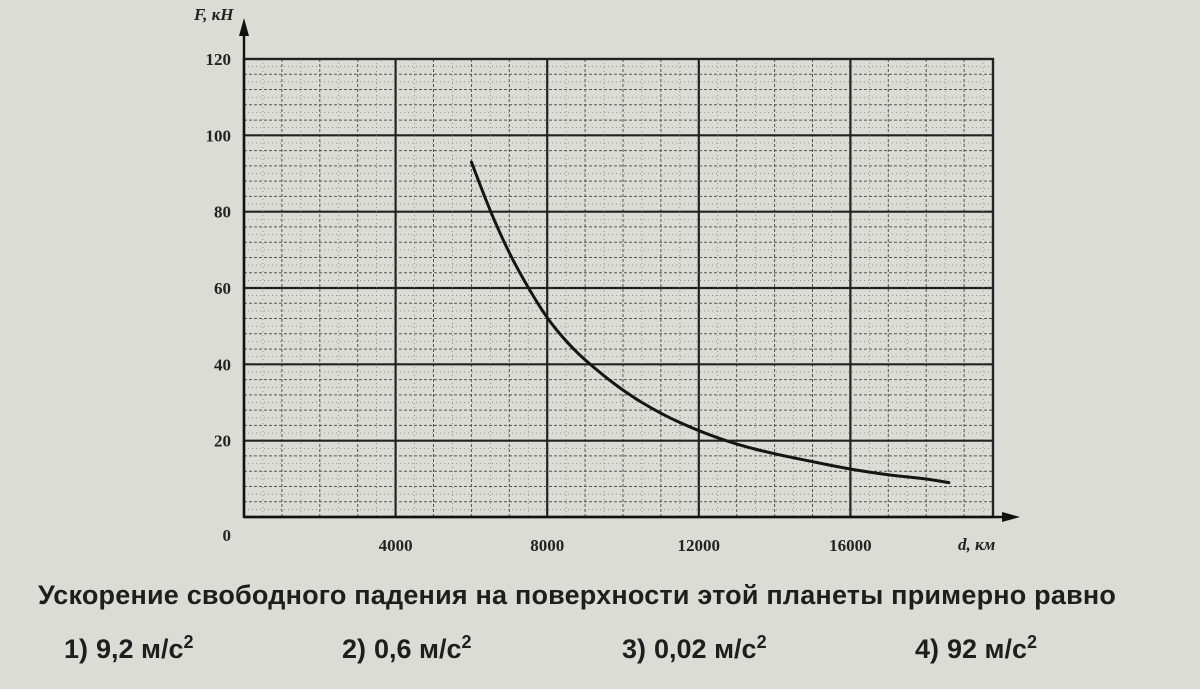 The width and height of the screenshot is (1200, 689). What do you see at coordinates (705, 649) in the screenshot?
I see `answer-value: 0,02 м/с` at bounding box center [705, 649].